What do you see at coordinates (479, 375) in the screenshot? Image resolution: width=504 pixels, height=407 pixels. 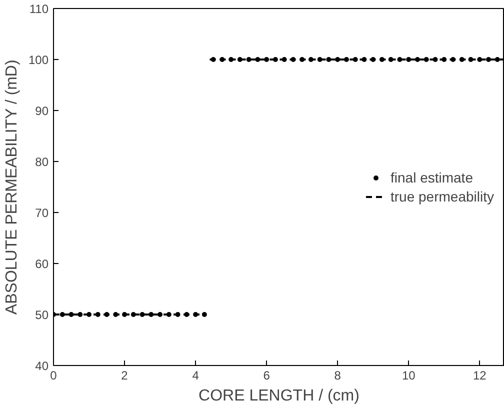 I see `x-tick-label: 12` at bounding box center [479, 375].